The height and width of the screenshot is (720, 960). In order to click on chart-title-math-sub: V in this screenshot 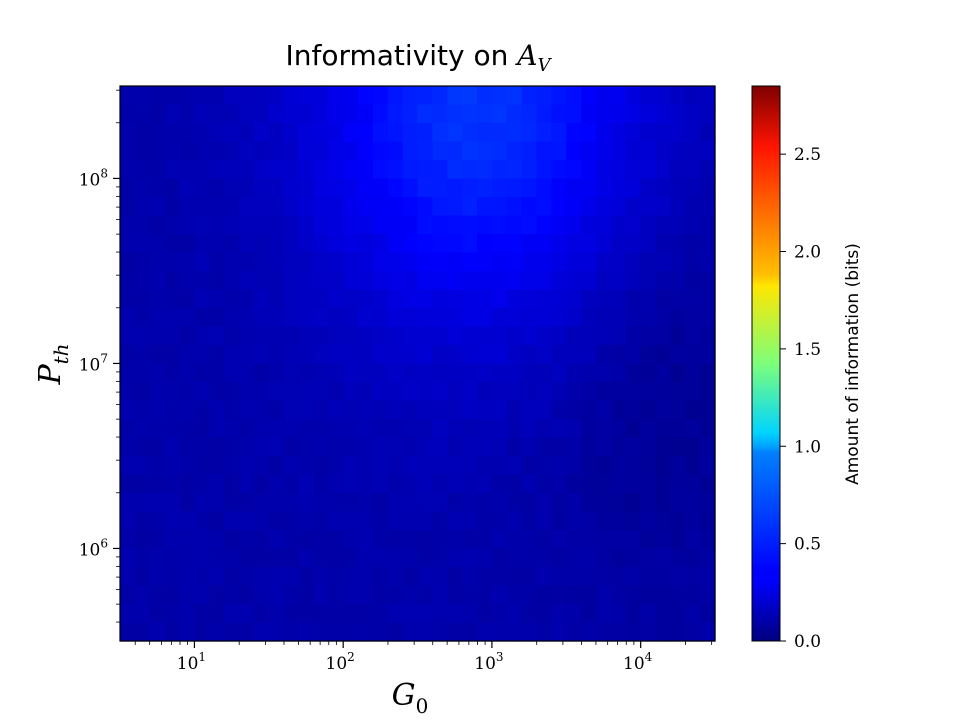, I will do `click(545, 65)`.